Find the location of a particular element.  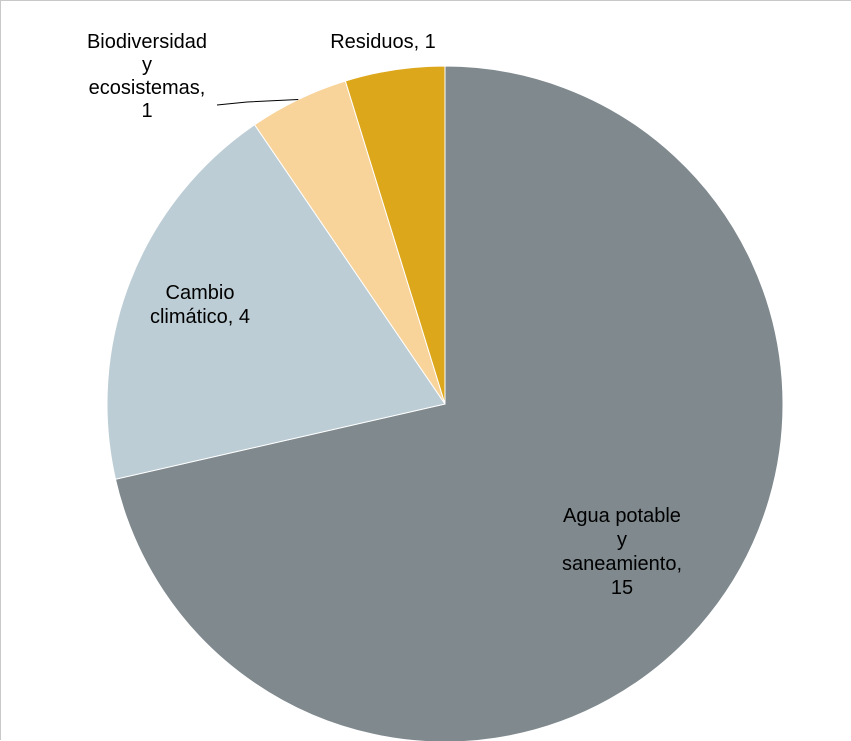

leader-lines is located at coordinates (257, 102).